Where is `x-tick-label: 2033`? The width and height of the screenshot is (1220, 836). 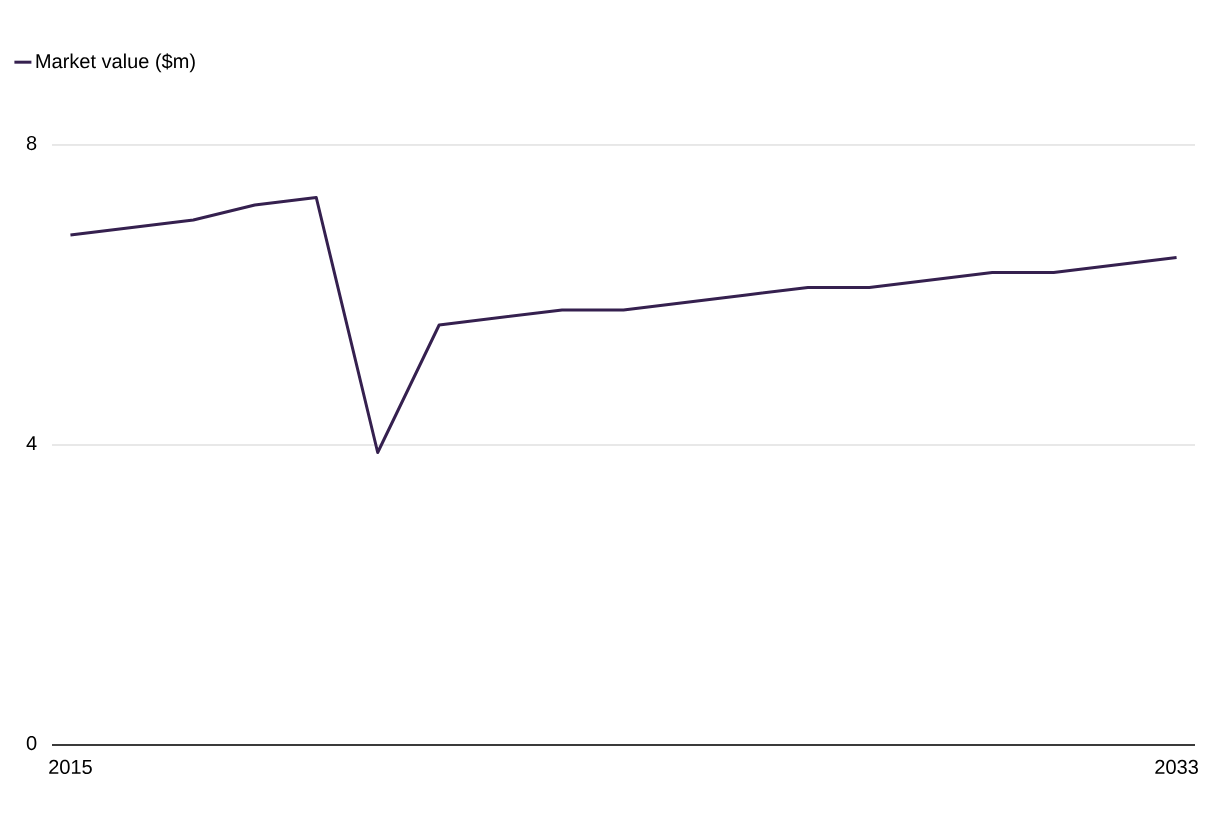
x-tick-label: 2033 is located at coordinates (1176, 767).